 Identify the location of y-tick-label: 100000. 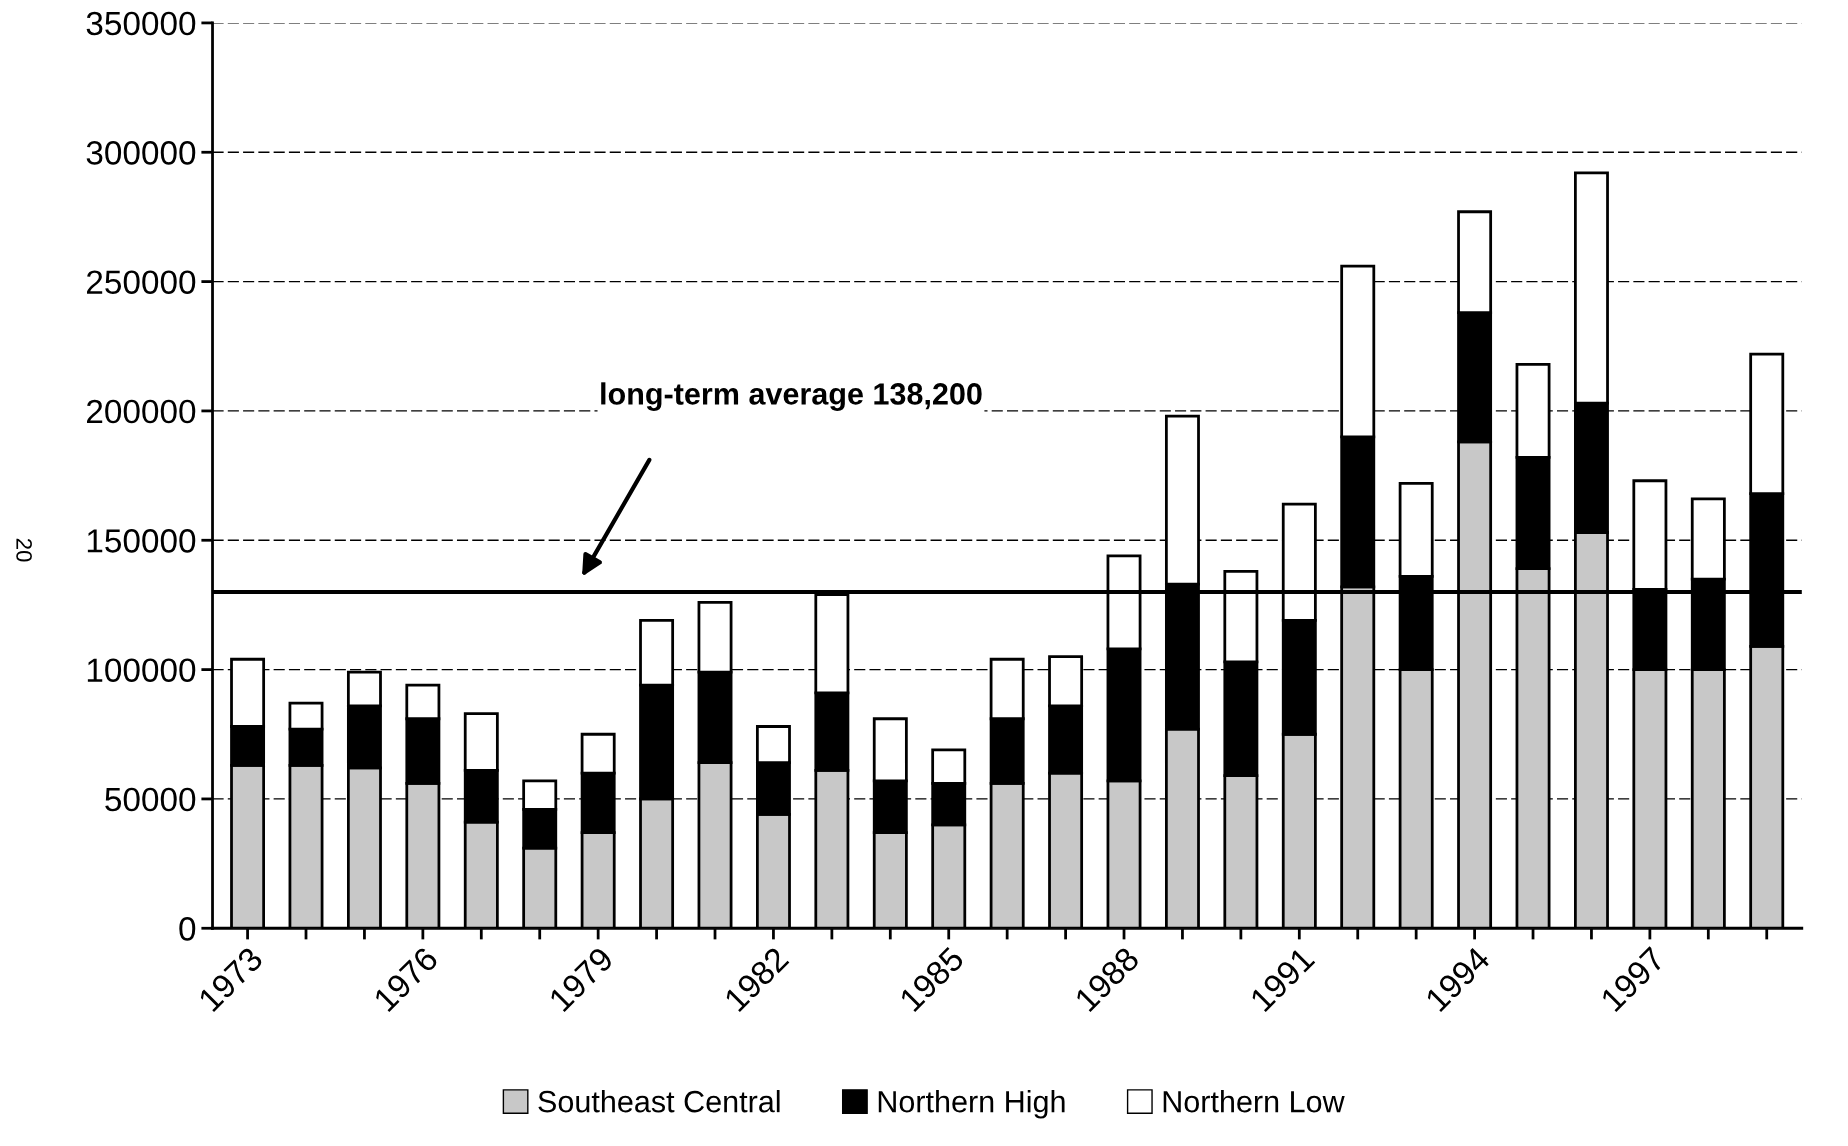
(141, 670).